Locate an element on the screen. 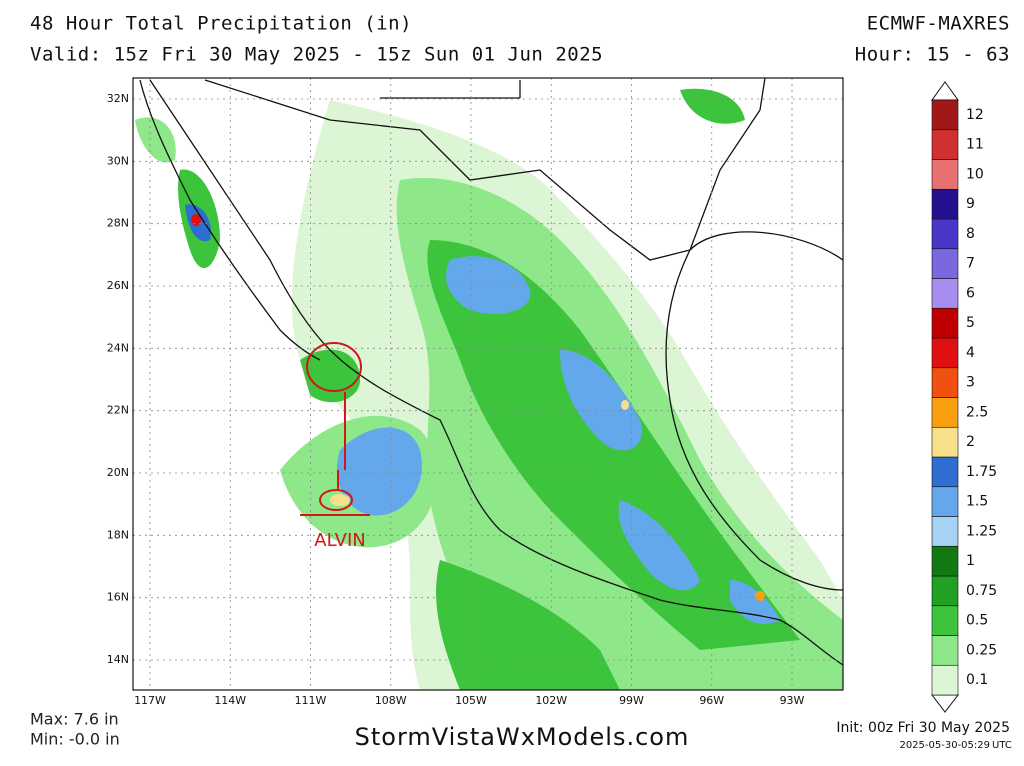  init-time: Init: 00z Fri 30 May 2025 is located at coordinates (923, 728).